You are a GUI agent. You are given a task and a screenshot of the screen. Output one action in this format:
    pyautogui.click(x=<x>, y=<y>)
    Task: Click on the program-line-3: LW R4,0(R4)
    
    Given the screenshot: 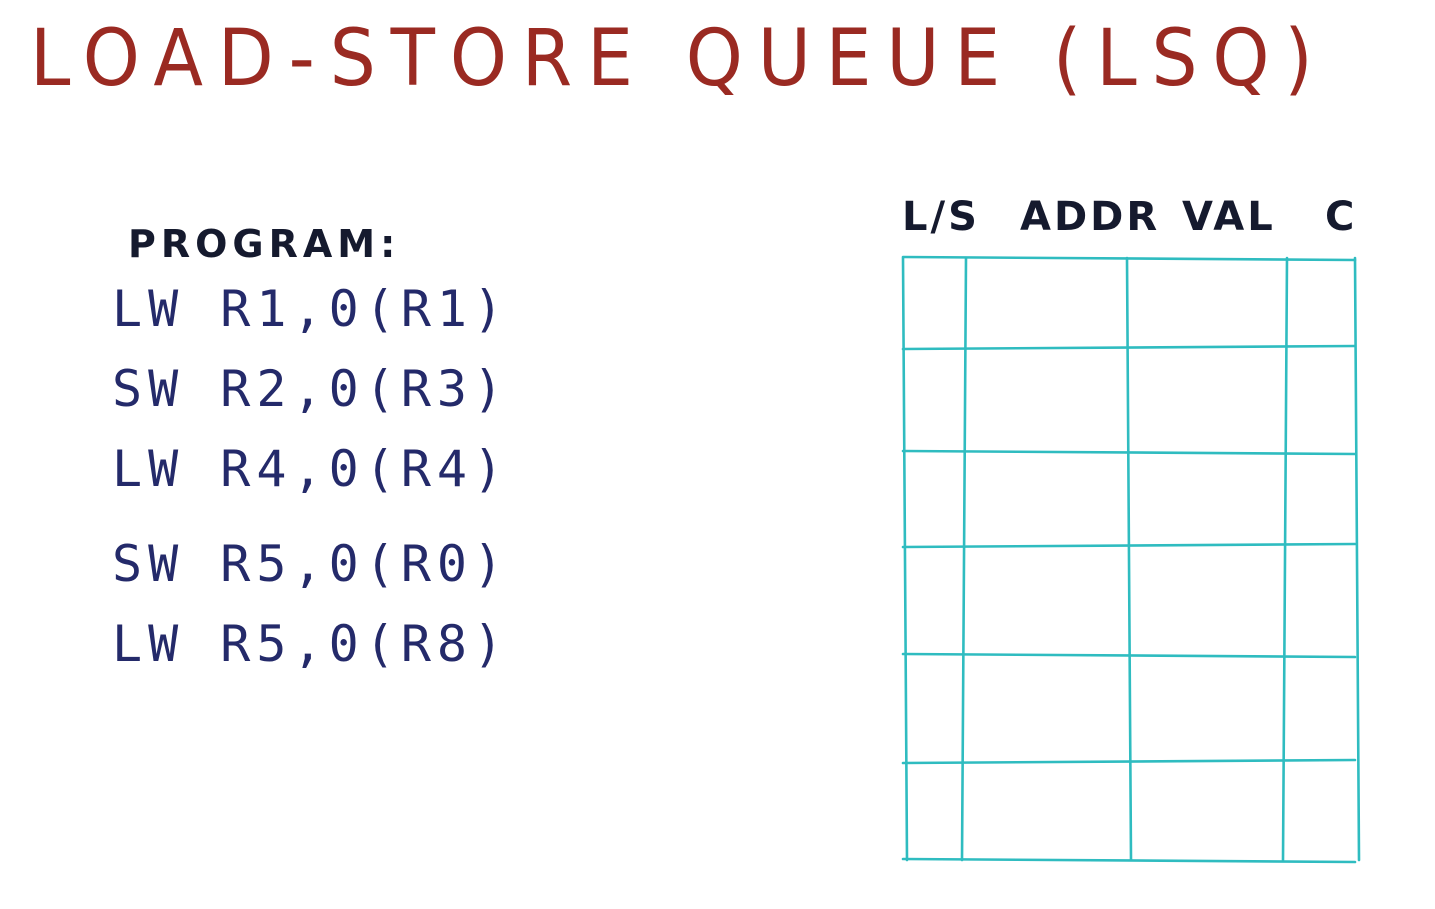 What is the action you would take?
    pyautogui.click(x=311, y=469)
    